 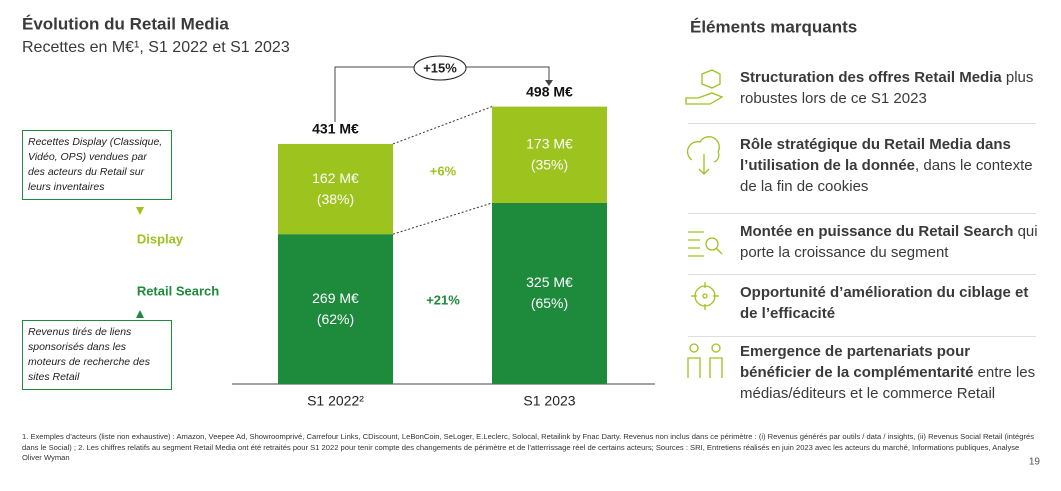 What do you see at coordinates (335, 129) in the screenshot?
I see `total-label: 431 M€` at bounding box center [335, 129].